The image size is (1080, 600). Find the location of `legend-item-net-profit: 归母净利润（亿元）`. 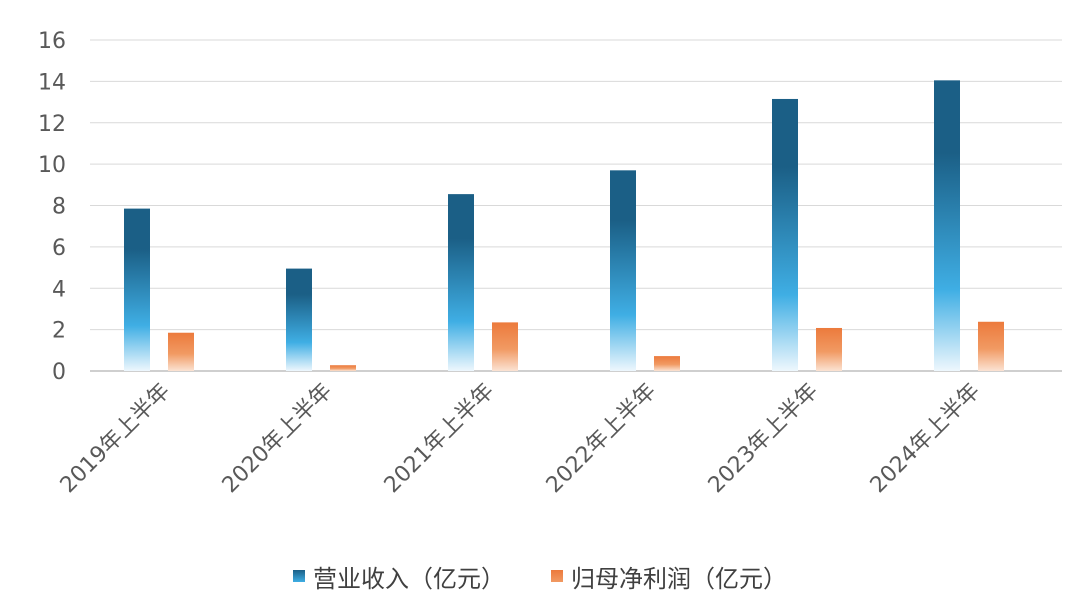

legend-item-net-profit: 归母净利润（亿元） is located at coordinates (669, 576).